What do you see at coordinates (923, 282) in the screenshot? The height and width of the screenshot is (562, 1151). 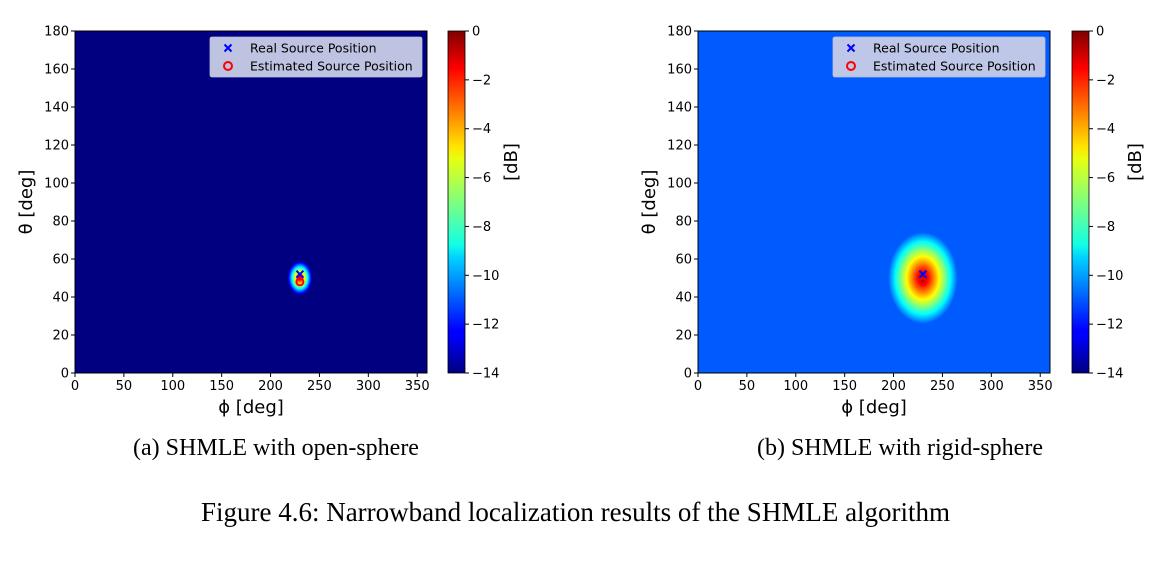 I see `estimated-source-marker-b` at bounding box center [923, 282].